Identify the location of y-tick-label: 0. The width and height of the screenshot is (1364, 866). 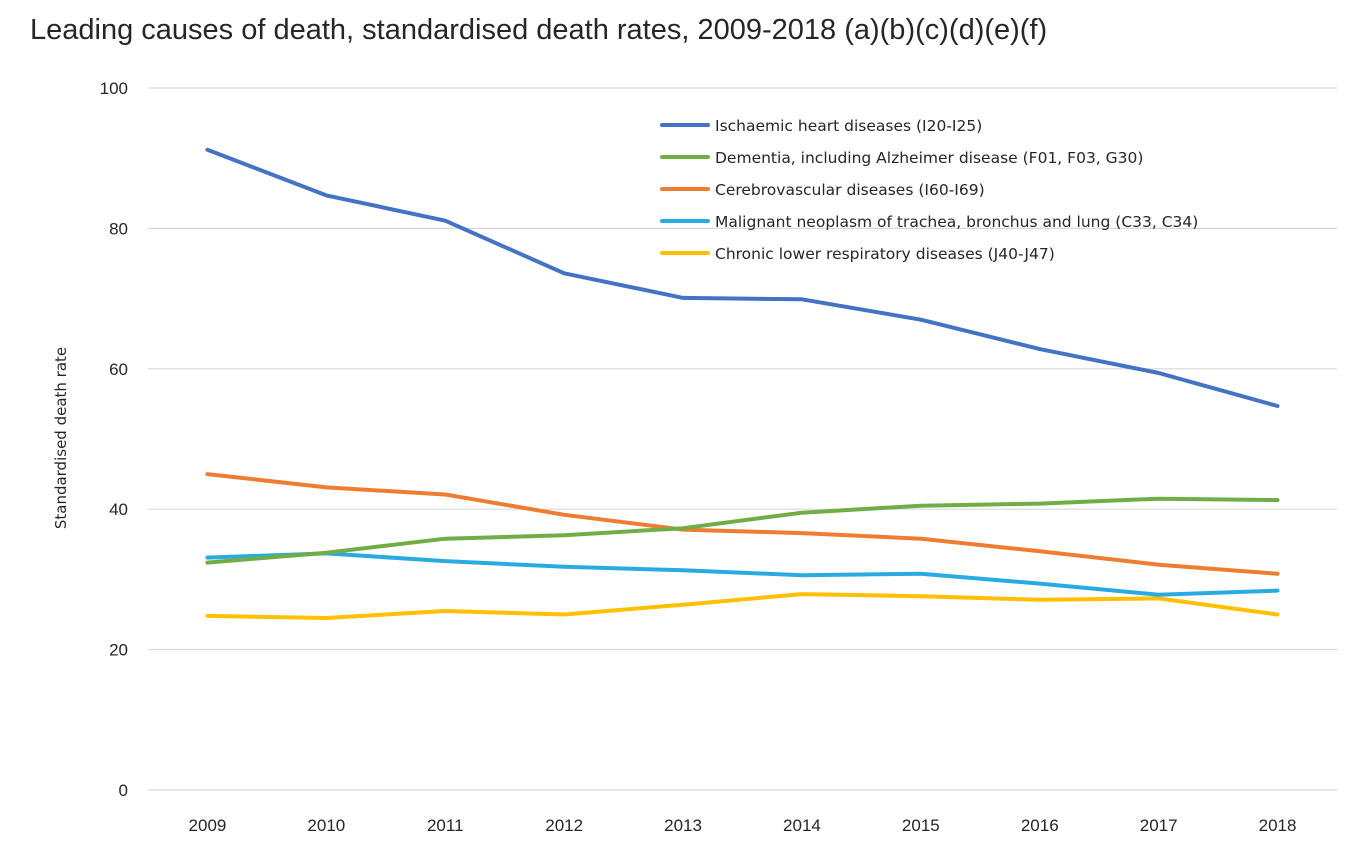
(123, 790).